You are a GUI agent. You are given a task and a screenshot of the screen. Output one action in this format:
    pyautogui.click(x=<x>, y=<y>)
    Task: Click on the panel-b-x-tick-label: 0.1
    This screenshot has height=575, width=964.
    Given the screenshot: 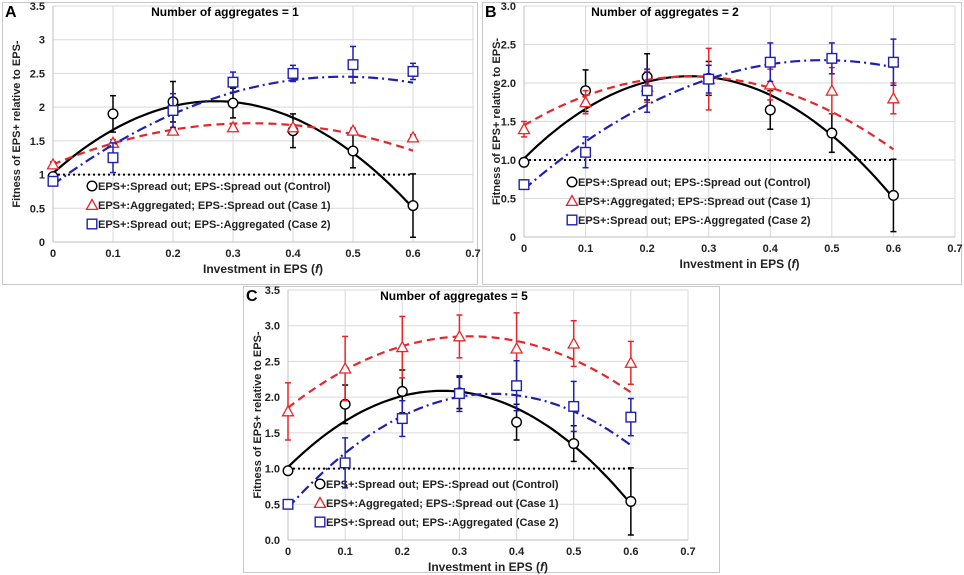 What is the action you would take?
    pyautogui.click(x=585, y=249)
    